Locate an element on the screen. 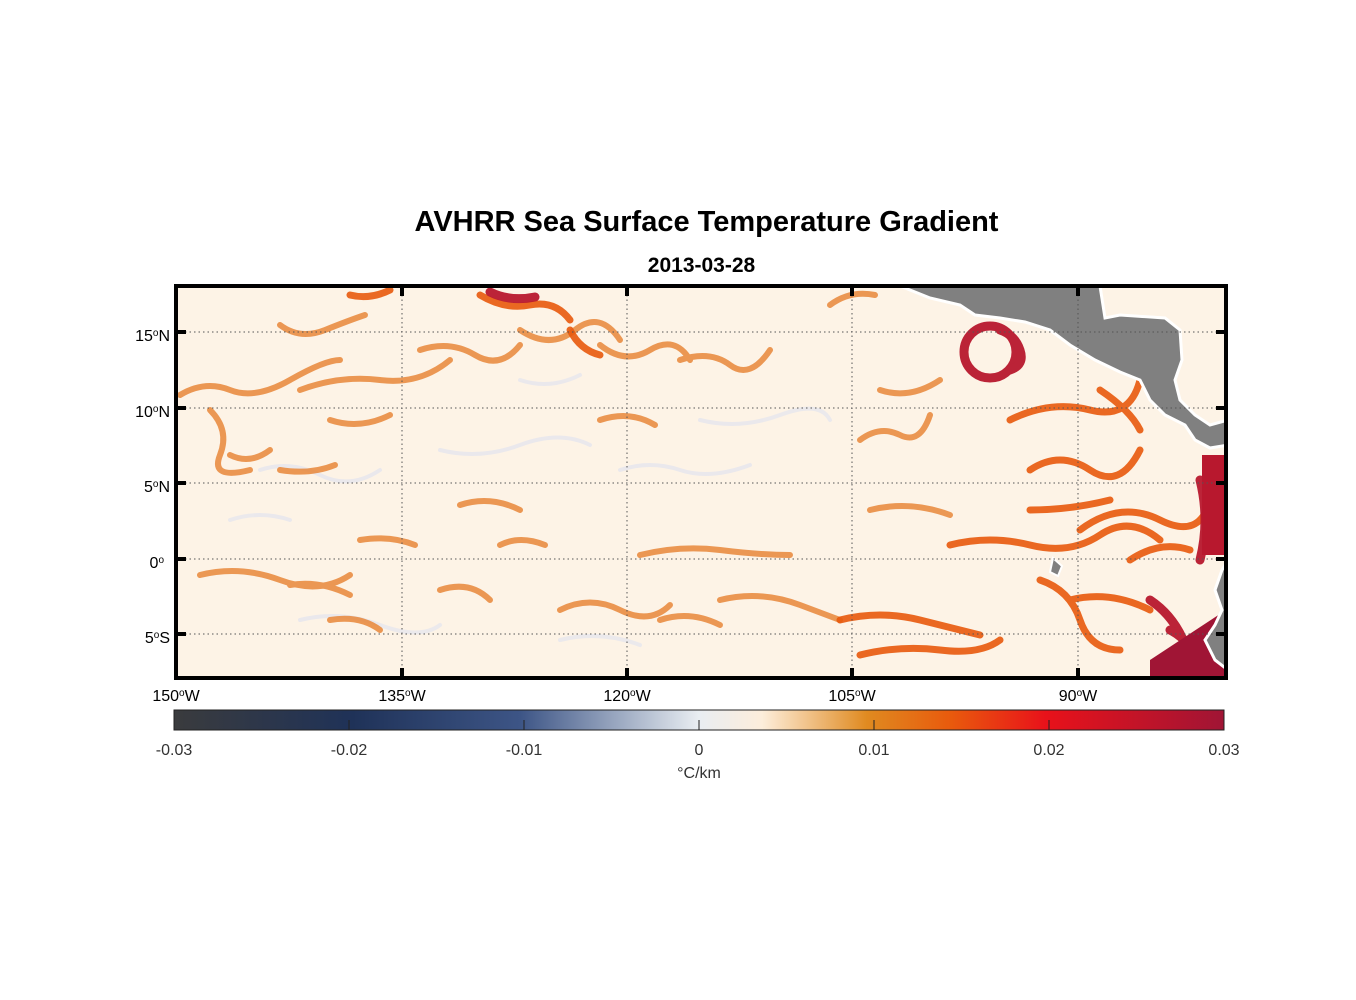 This screenshot has height=1000, width=1356. colorbar-tick-label: -0.01 is located at coordinates (524, 750).